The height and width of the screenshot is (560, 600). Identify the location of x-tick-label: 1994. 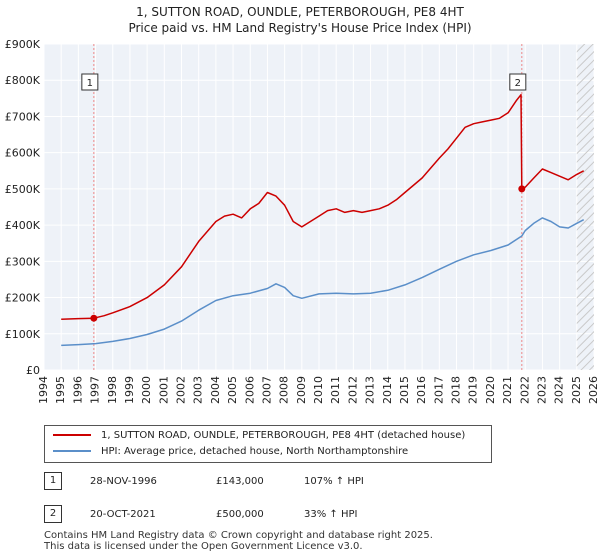
(43, 390).